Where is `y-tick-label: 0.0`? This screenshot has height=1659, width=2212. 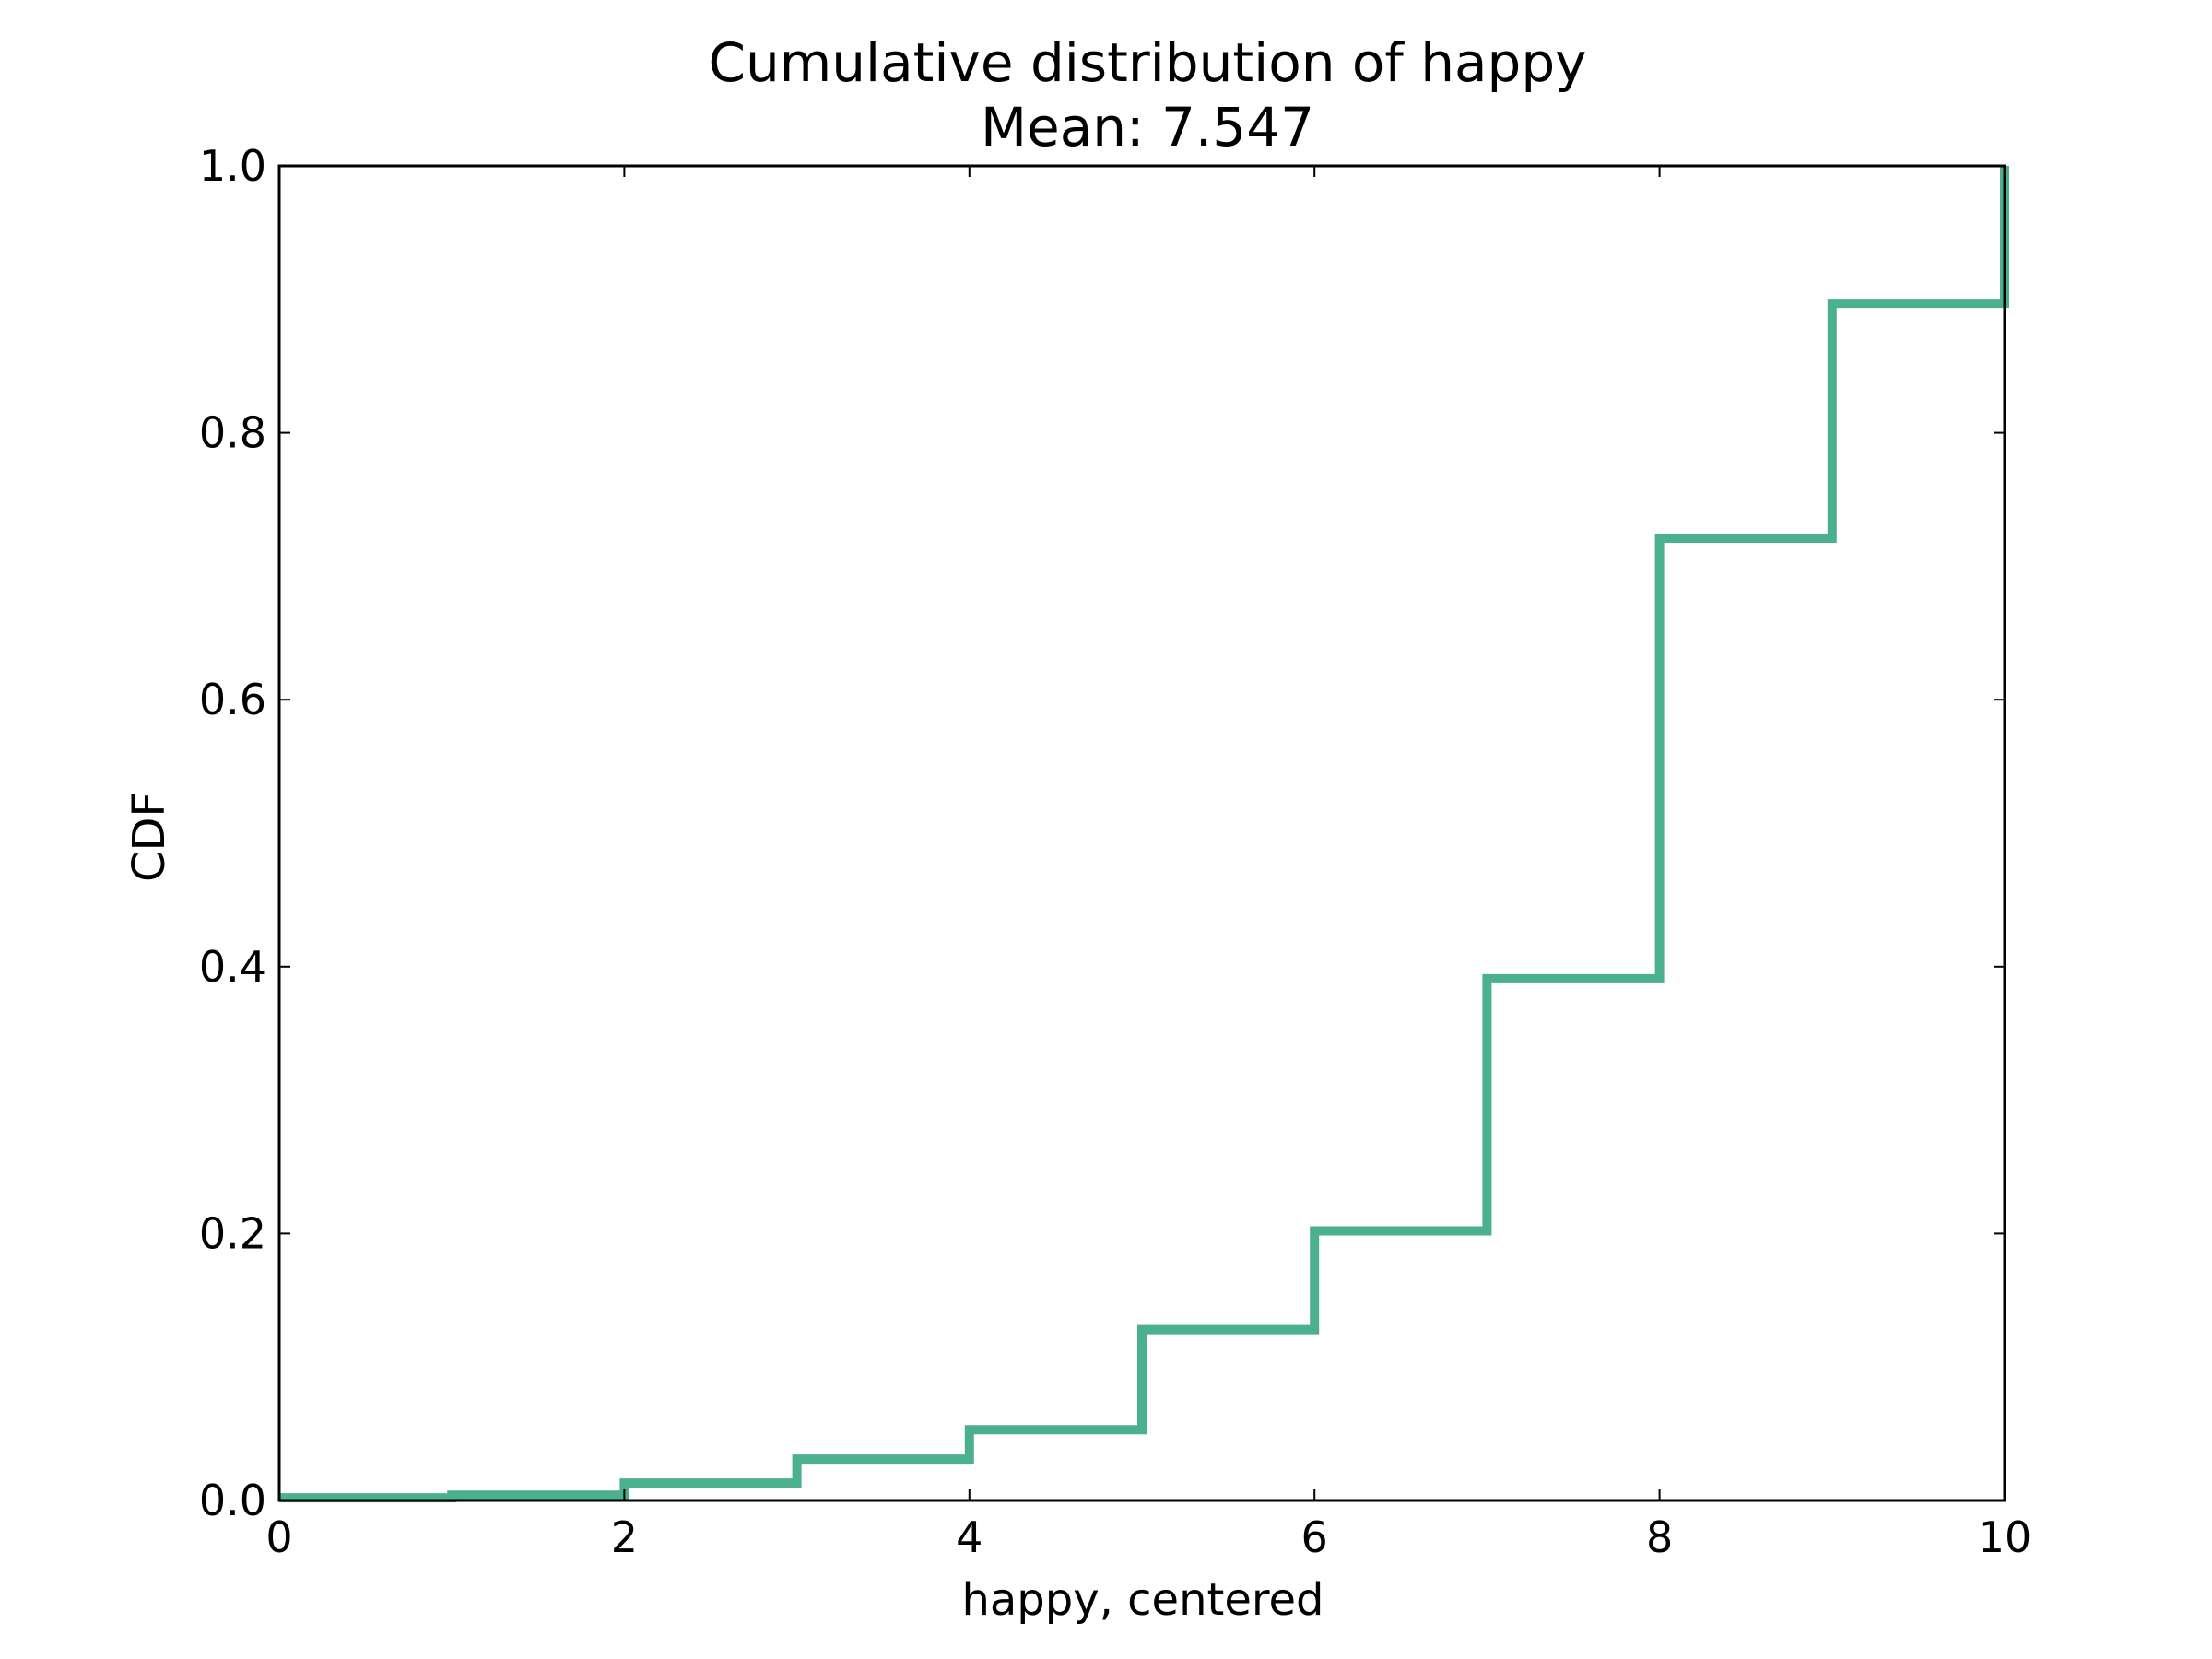
y-tick-label: 0.0 is located at coordinates (232, 1500).